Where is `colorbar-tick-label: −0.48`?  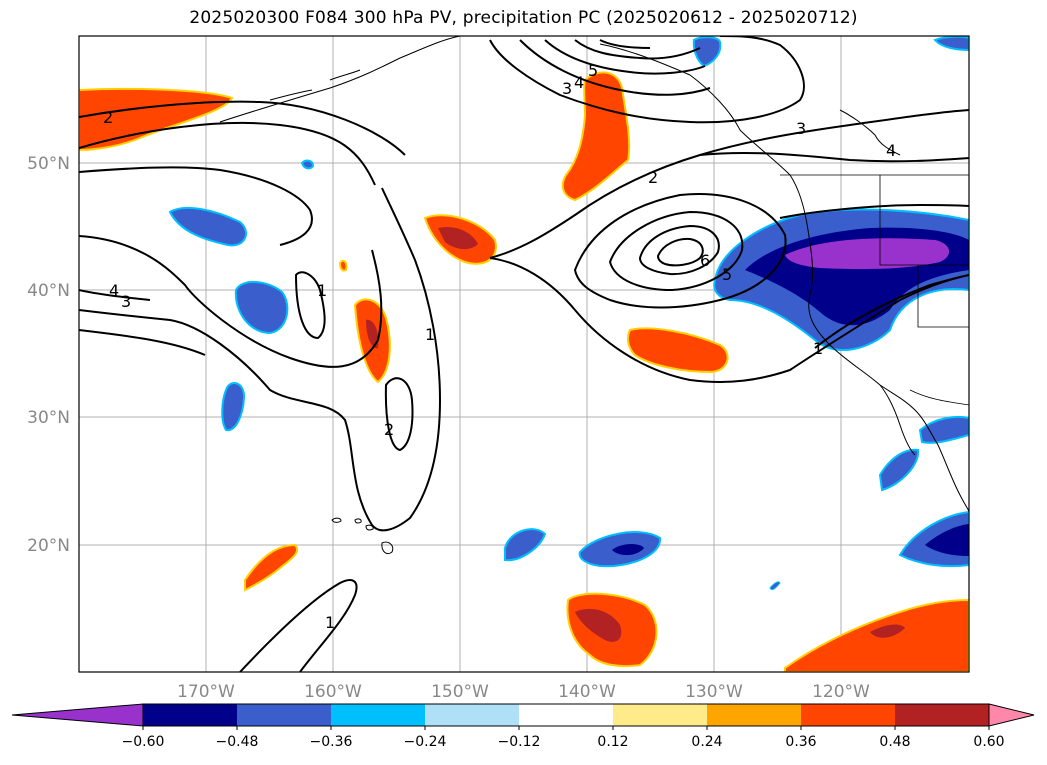
colorbar-tick-label: −0.48 is located at coordinates (237, 742).